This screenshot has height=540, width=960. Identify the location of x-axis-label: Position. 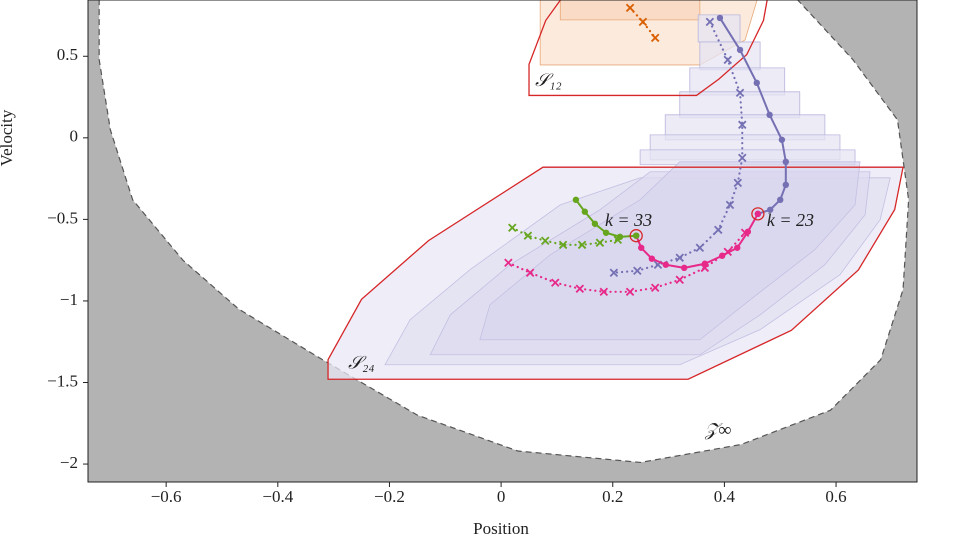
(501, 528).